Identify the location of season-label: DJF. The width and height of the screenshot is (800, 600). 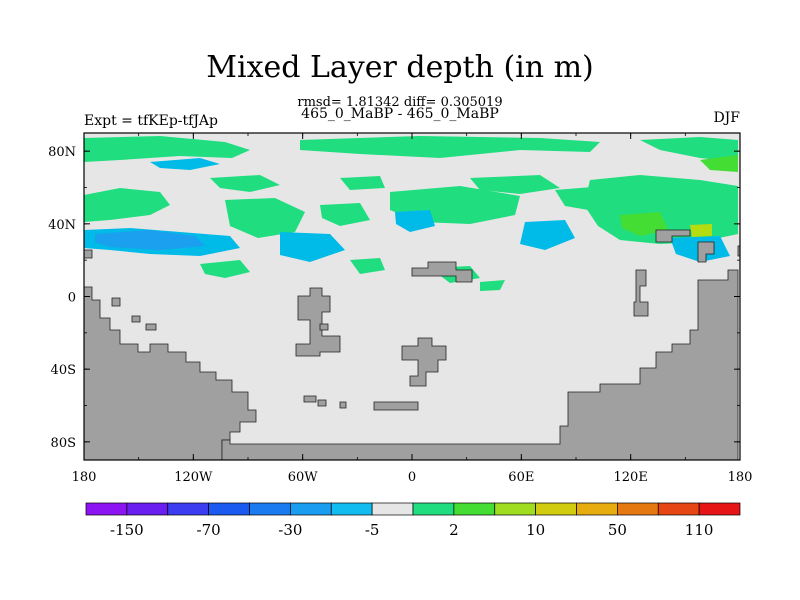
(726, 118).